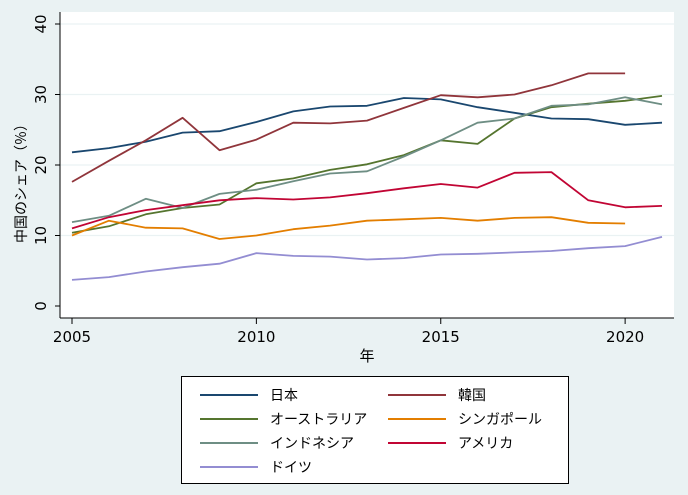 This screenshot has height=495, width=688. I want to click on x-tick-label-2015: 2015, so click(441, 337).